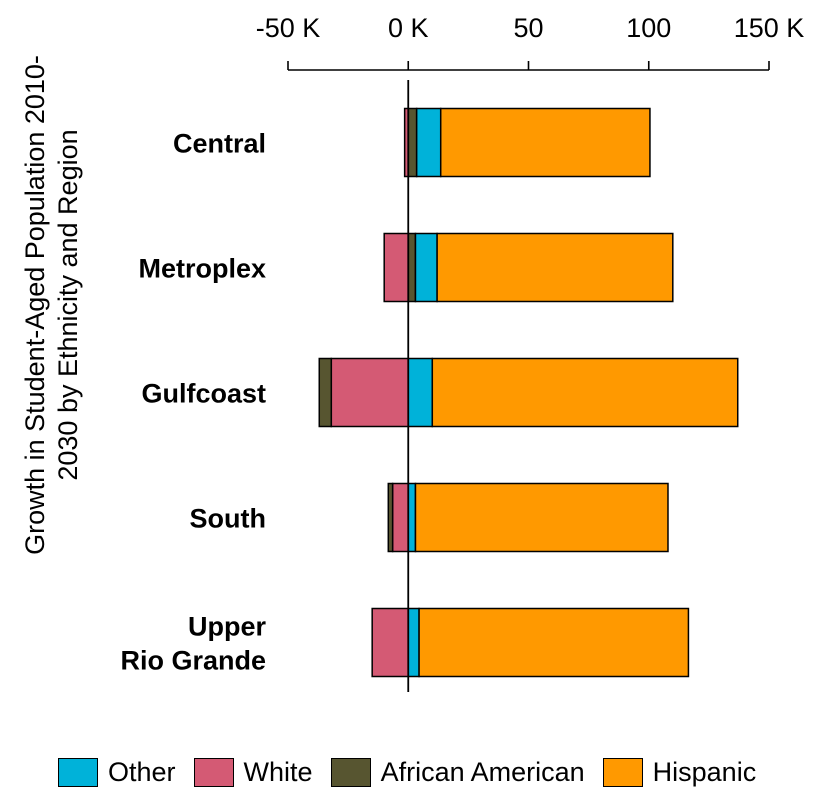 The width and height of the screenshot is (827, 792). Describe the element at coordinates (193, 644) in the screenshot. I see `category-label: Upper Rio Grande` at that location.